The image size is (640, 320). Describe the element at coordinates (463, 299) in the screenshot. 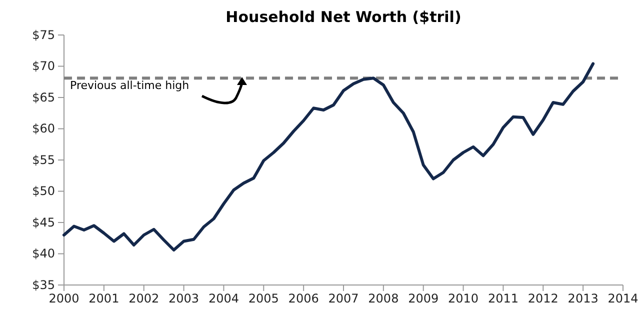

I see `x-tick-label: 2010` at that location.